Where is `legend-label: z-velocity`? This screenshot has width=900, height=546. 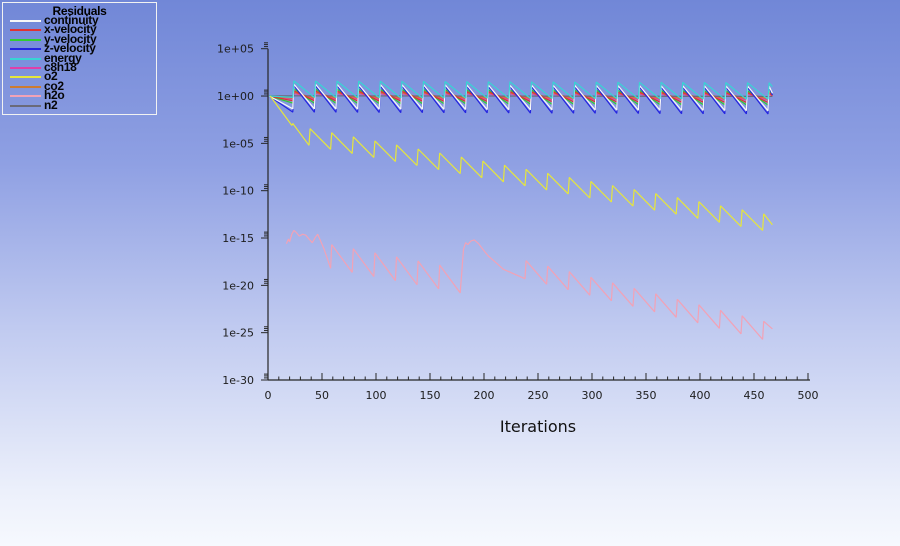
legend-label: z-velocity is located at coordinates (70, 48).